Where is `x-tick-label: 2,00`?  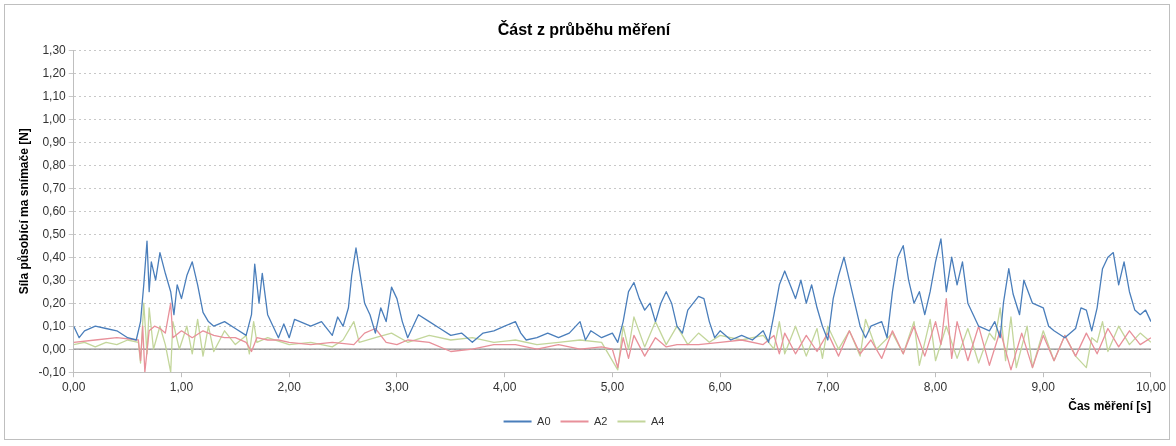
x-tick-label: 2,00 is located at coordinates (289, 386).